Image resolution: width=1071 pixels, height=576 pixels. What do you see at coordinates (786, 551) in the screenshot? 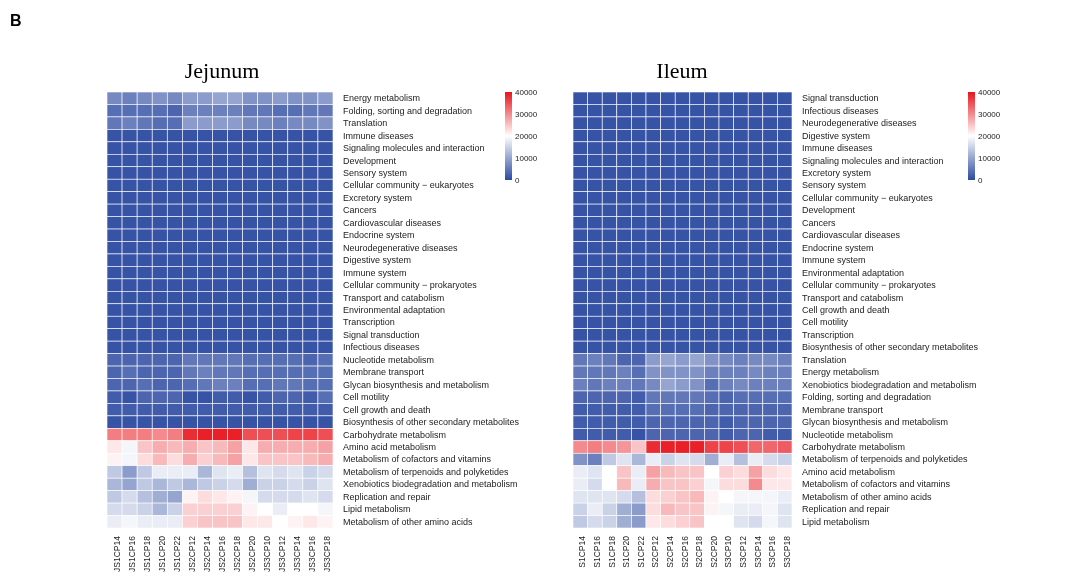
I see `x-tick-label: S3CP18` at bounding box center [786, 551].